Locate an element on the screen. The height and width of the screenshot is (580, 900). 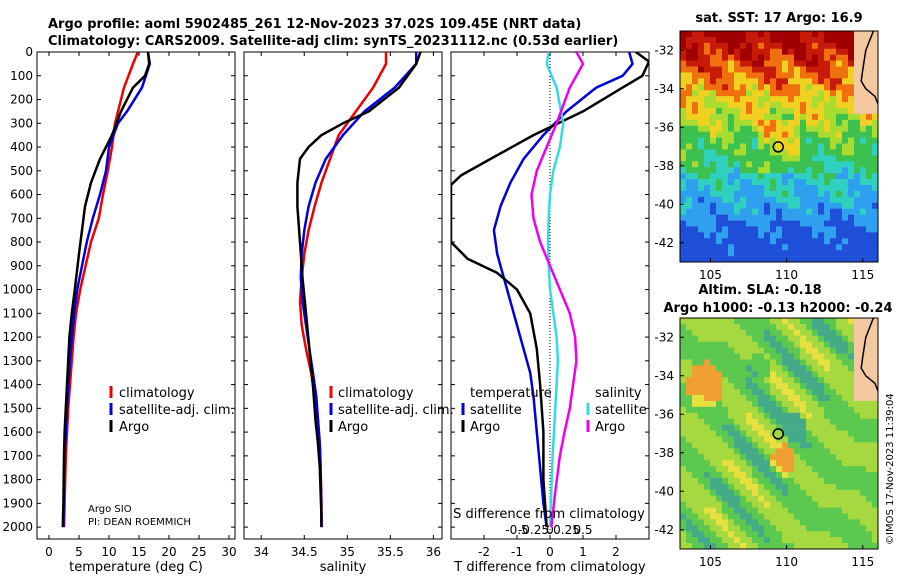
legend-t-satellite-label: satellite is located at coordinates (496, 410).